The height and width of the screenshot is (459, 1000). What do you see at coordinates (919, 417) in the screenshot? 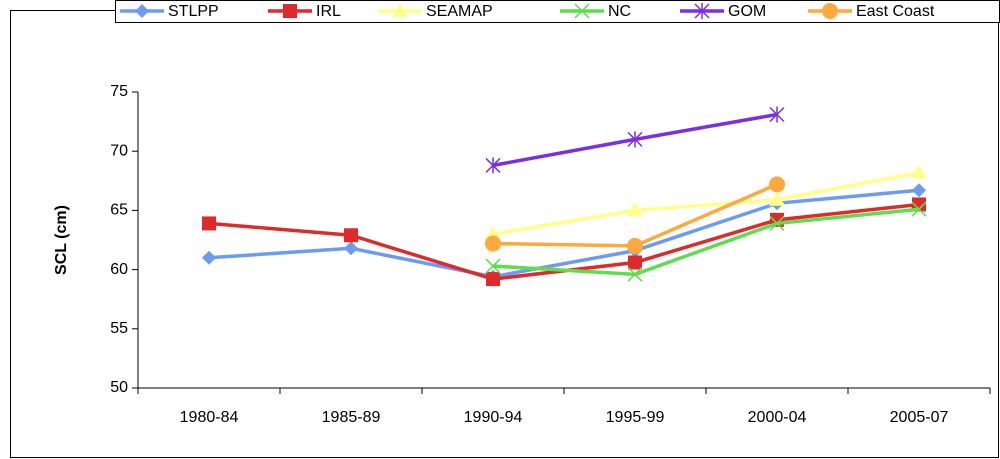
I see `x-tick-label: 2005-07` at bounding box center [919, 417].